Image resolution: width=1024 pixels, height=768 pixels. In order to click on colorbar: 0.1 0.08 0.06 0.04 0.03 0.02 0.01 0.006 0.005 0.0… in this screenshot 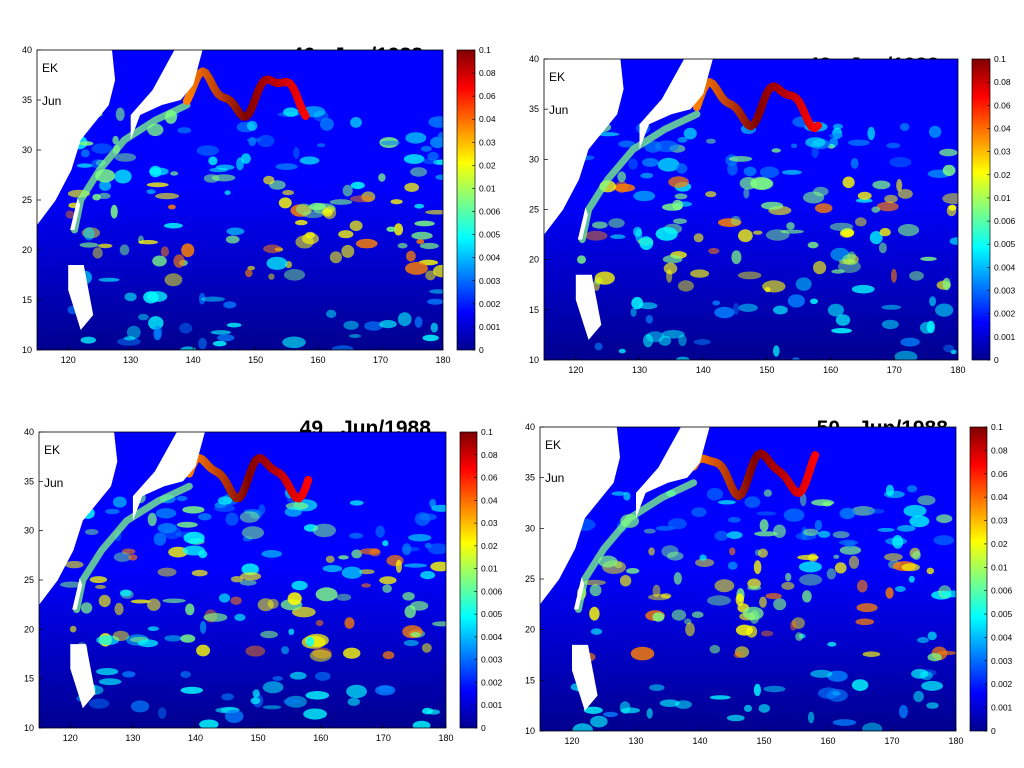, I will do `click(991, 579)`.